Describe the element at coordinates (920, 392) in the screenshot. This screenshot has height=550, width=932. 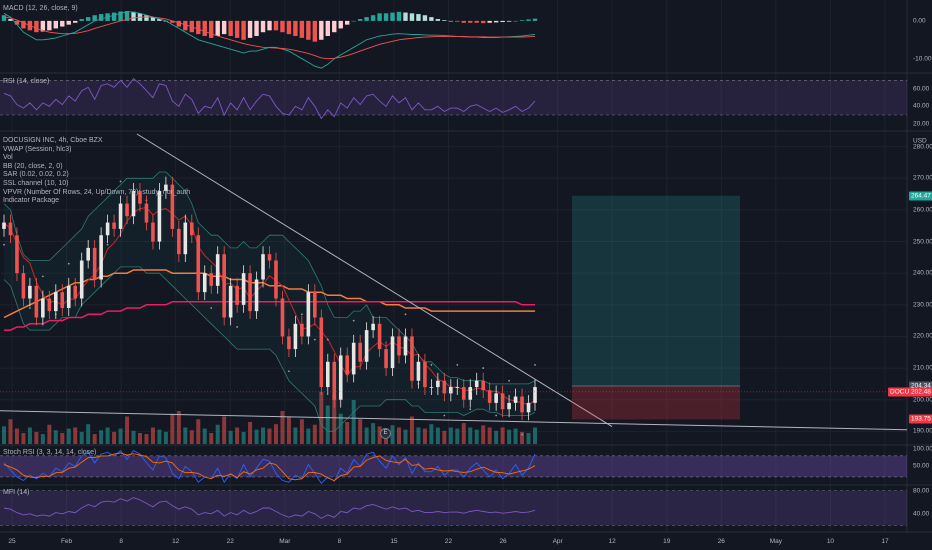
I see `price-tag: 202.48` at that location.